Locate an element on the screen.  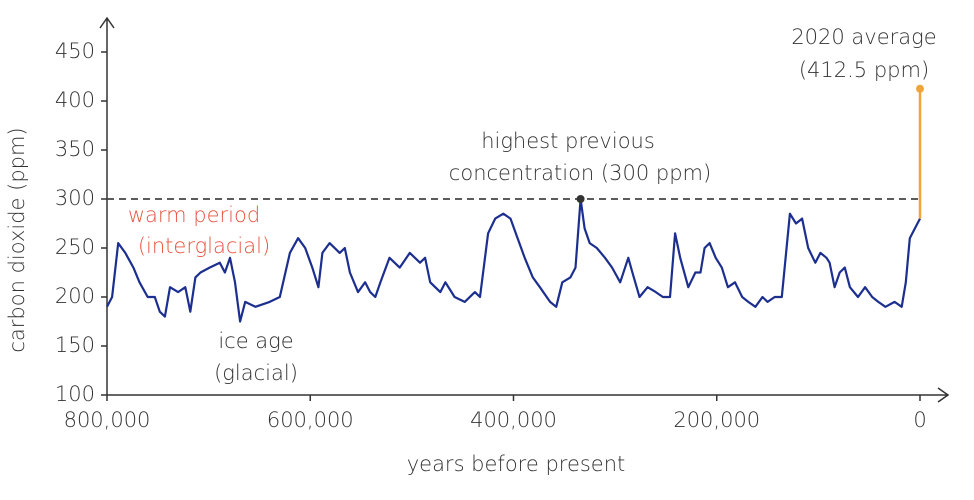
annotation: 2020 average is located at coordinates (863, 37).